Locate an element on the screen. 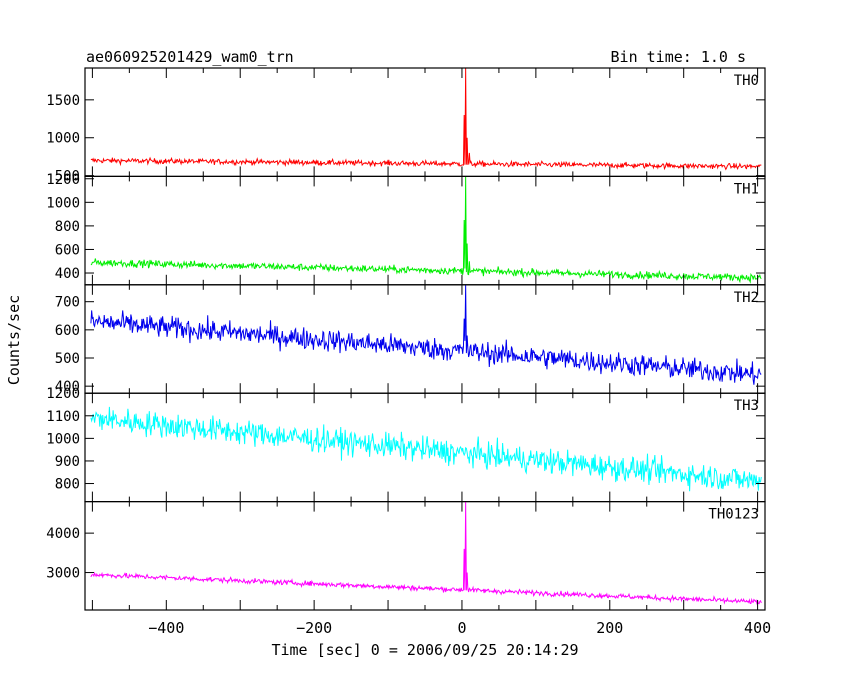 This screenshot has width=850, height=680. panel-label: TH1 is located at coordinates (746, 189).